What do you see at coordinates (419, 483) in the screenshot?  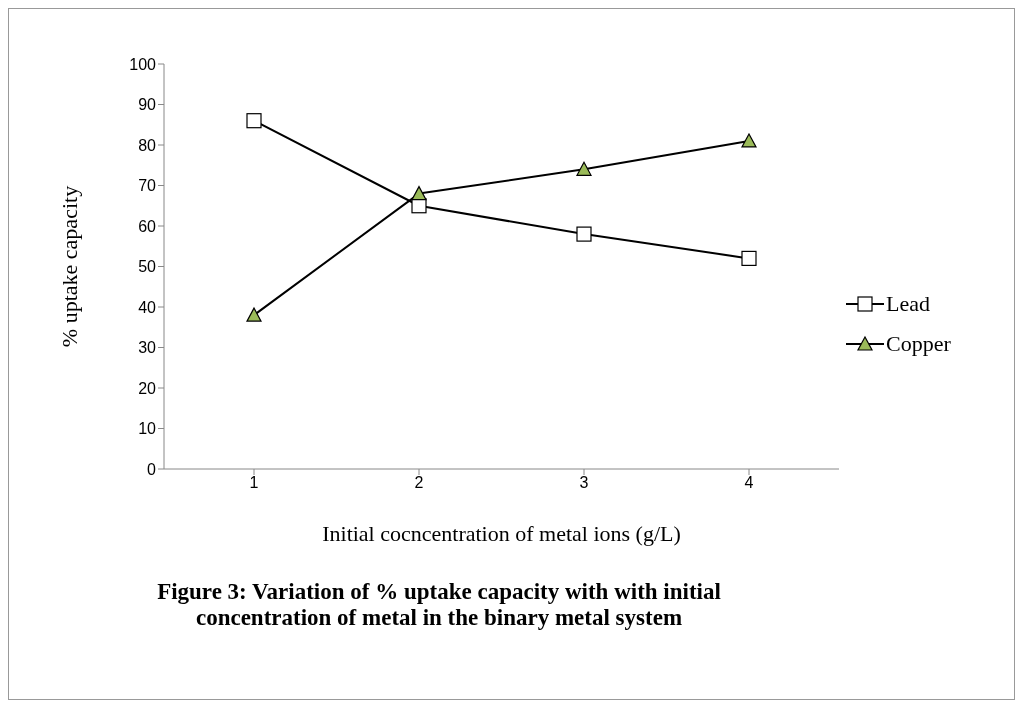 I see `x-tick-label: 2` at bounding box center [419, 483].